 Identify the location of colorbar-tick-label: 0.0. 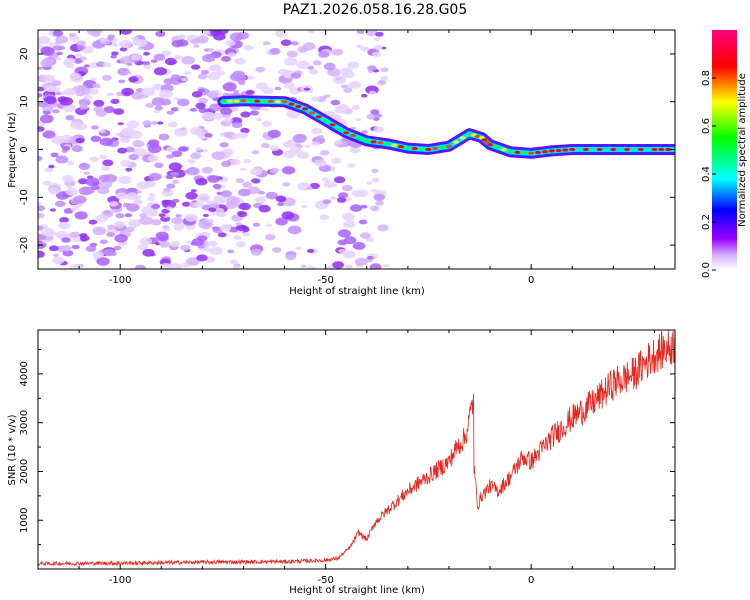
(706, 270).